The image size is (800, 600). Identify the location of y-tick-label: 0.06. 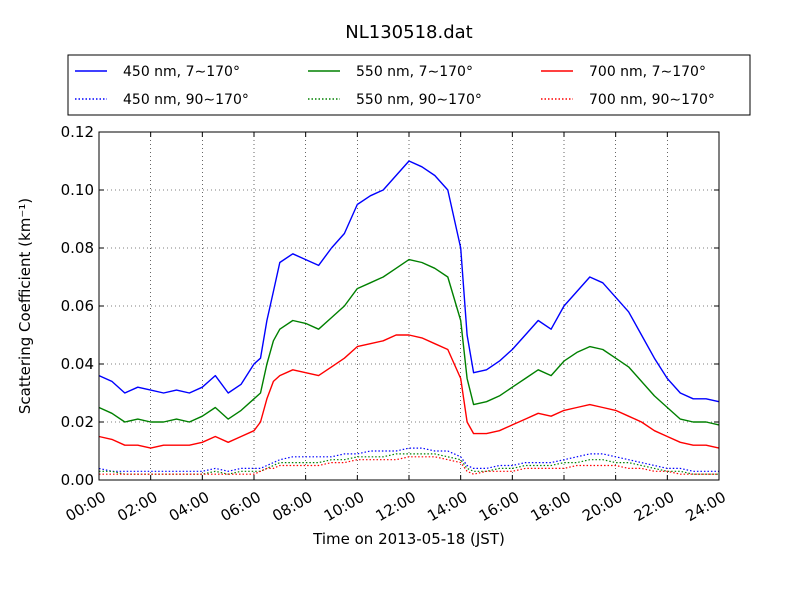
(77, 306).